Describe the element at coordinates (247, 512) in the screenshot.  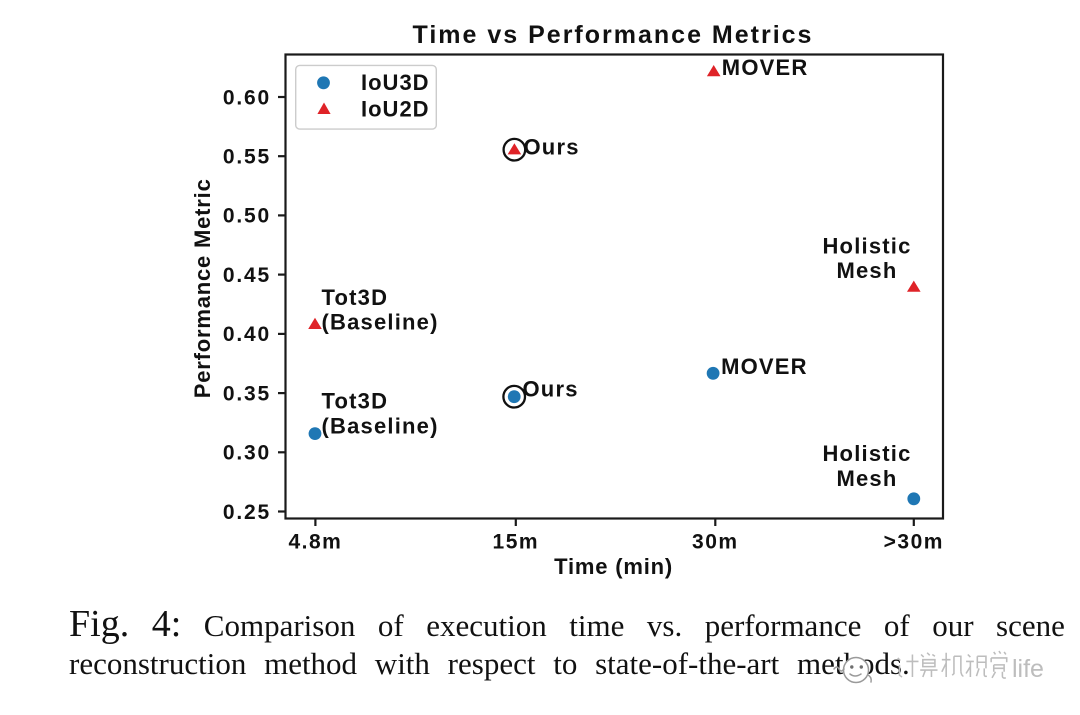
I see `svg-text: 0.25` at that location.